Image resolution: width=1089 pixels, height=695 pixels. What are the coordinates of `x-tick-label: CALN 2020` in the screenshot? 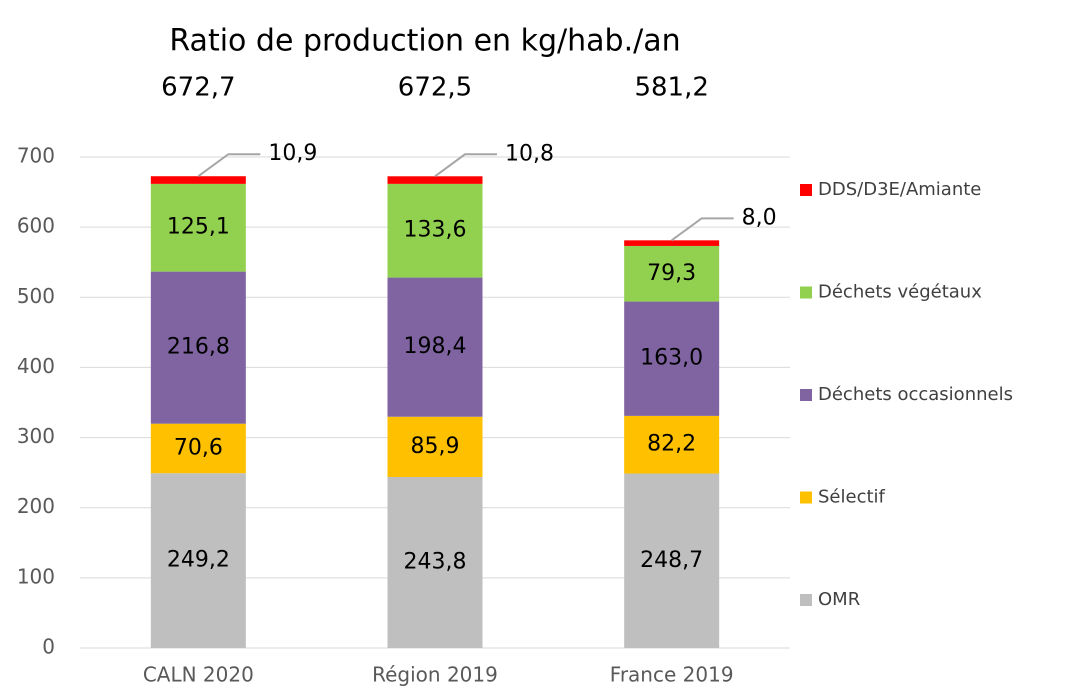 It's located at (198, 675).